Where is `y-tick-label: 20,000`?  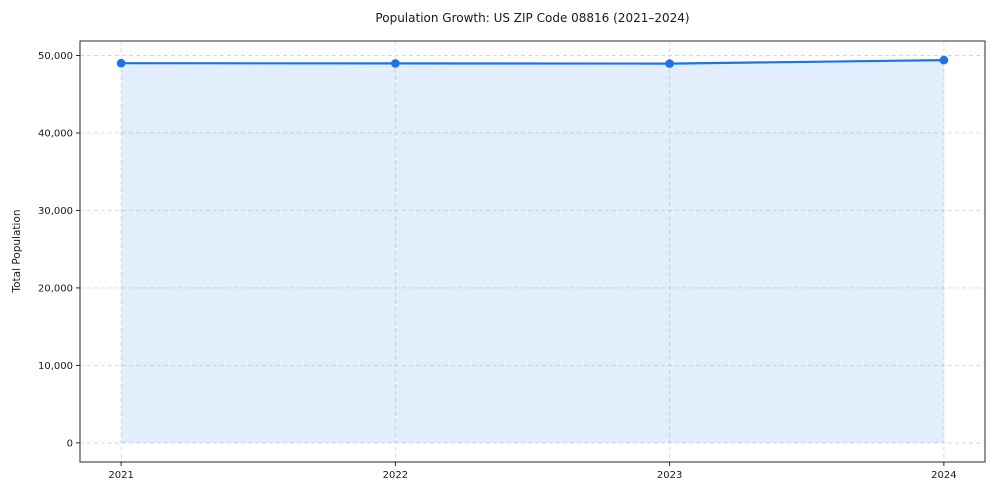
y-tick-label: 20,000 is located at coordinates (55, 288).